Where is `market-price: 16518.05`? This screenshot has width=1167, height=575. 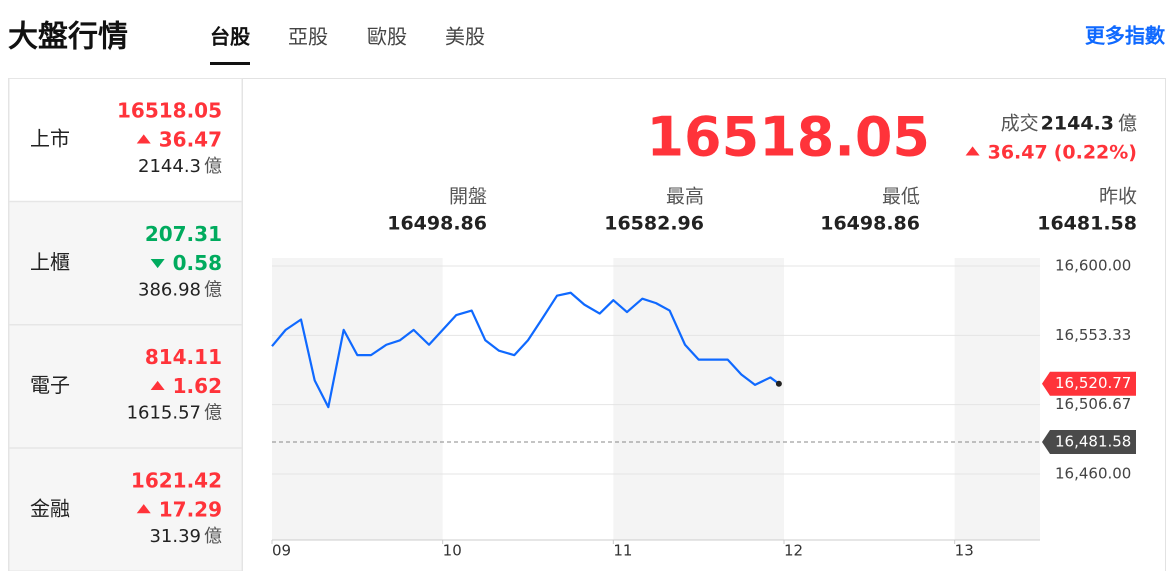 market-price: 16518.05 is located at coordinates (169, 111).